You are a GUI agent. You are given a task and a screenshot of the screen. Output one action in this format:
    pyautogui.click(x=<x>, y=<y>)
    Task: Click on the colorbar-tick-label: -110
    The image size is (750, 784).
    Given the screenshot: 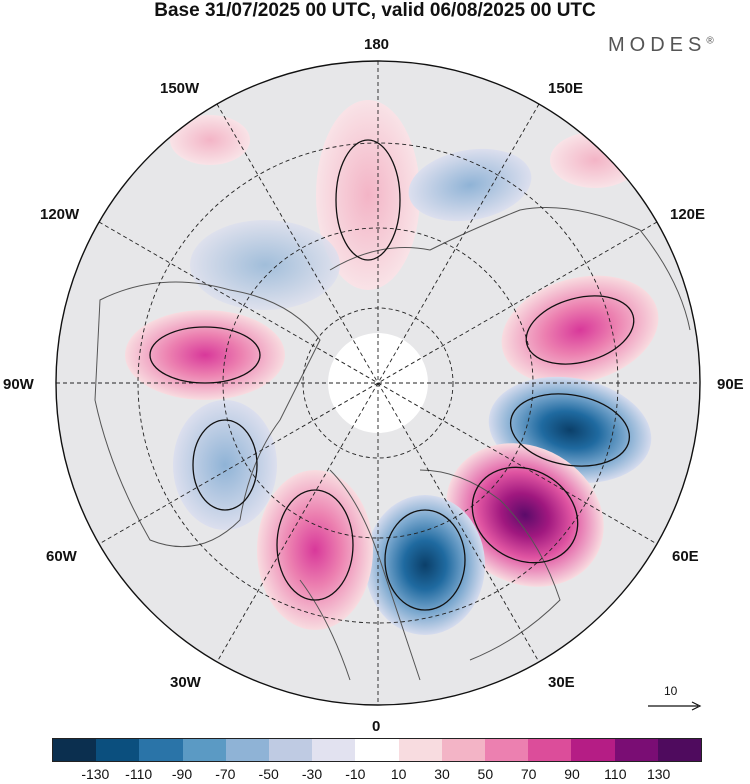 What is the action you would take?
    pyautogui.click(x=139, y=774)
    